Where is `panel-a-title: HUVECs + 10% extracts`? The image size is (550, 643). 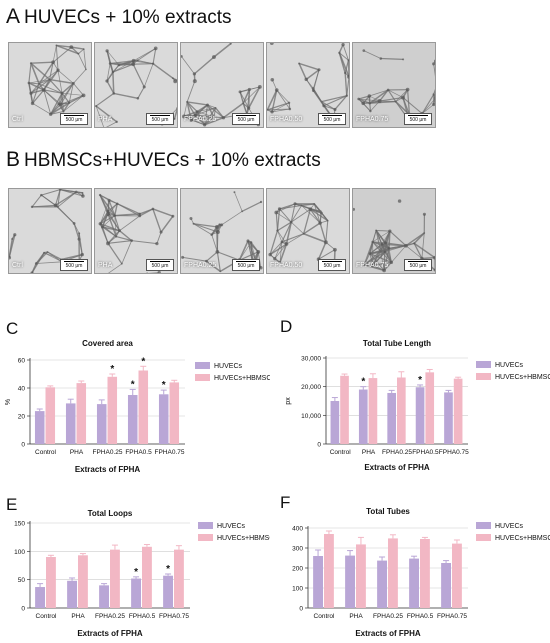 panel-a-title: HUVECs + 10% extracts is located at coordinates (128, 17).